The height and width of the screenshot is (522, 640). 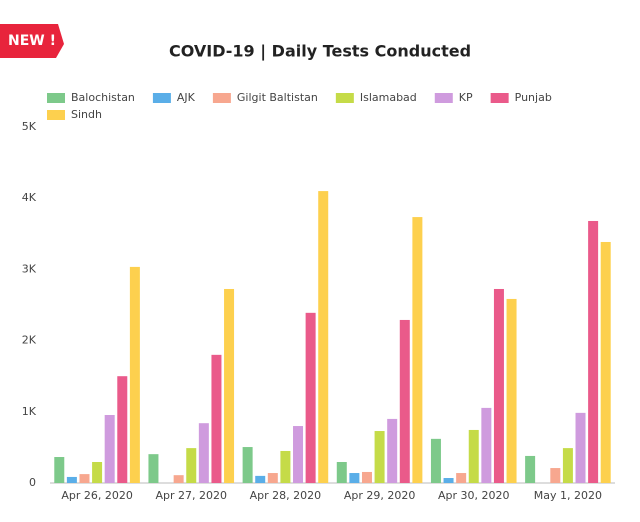 What do you see at coordinates (29, 268) in the screenshot?
I see `y-tick-label: 3K` at bounding box center [29, 268].